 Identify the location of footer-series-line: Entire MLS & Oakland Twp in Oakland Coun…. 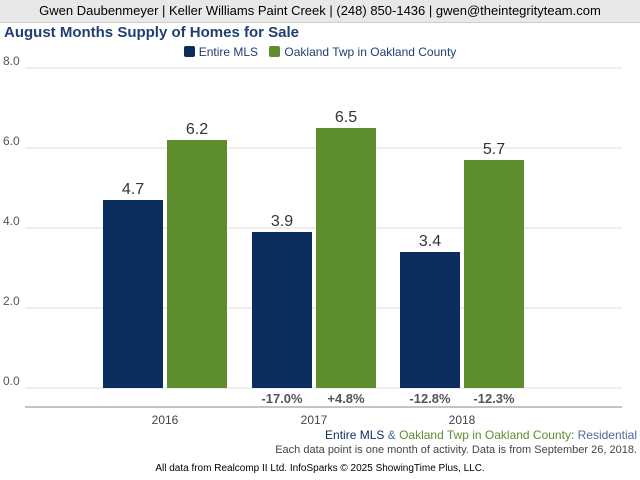
(481, 435).